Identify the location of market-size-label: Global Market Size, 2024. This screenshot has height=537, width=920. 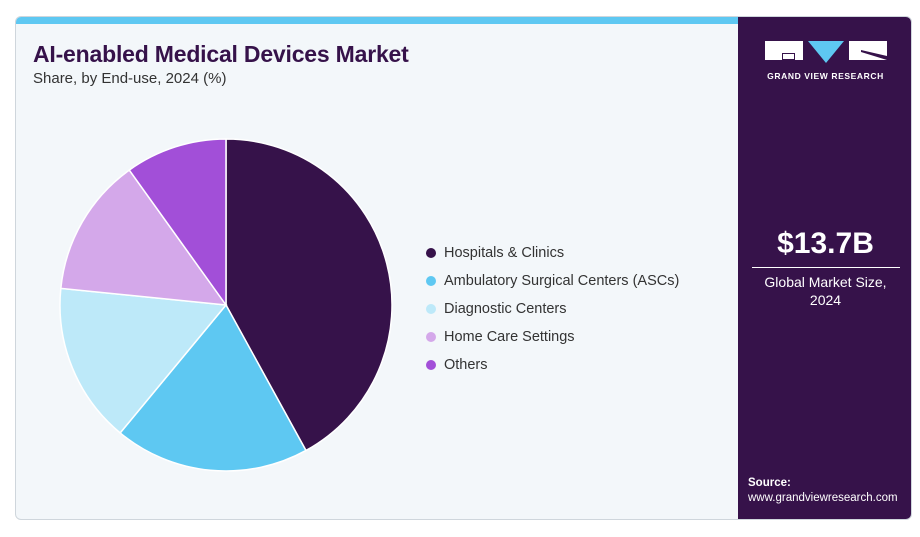
(824, 291).